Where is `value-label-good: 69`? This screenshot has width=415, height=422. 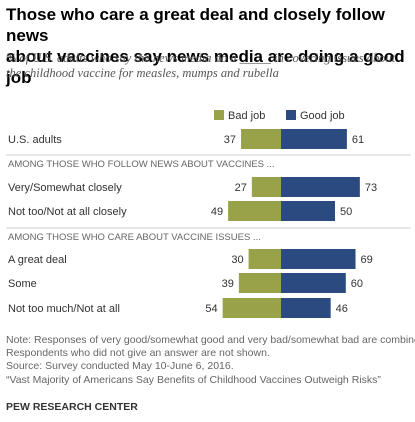 value-label-good: 69 is located at coordinates (367, 260).